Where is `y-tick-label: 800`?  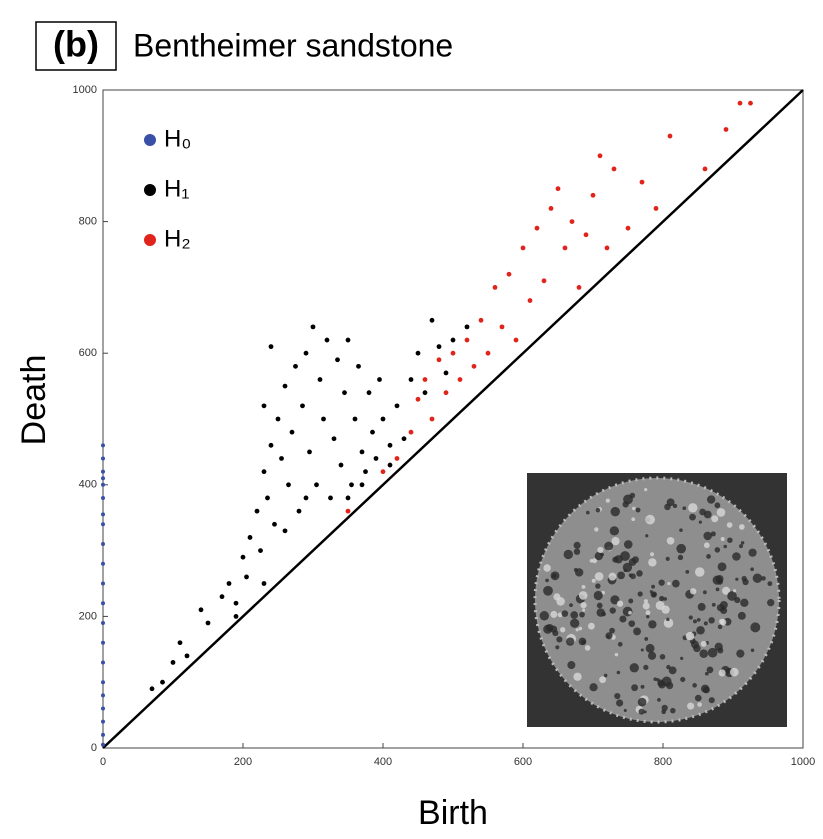 y-tick-label: 800 is located at coordinates (88, 222).